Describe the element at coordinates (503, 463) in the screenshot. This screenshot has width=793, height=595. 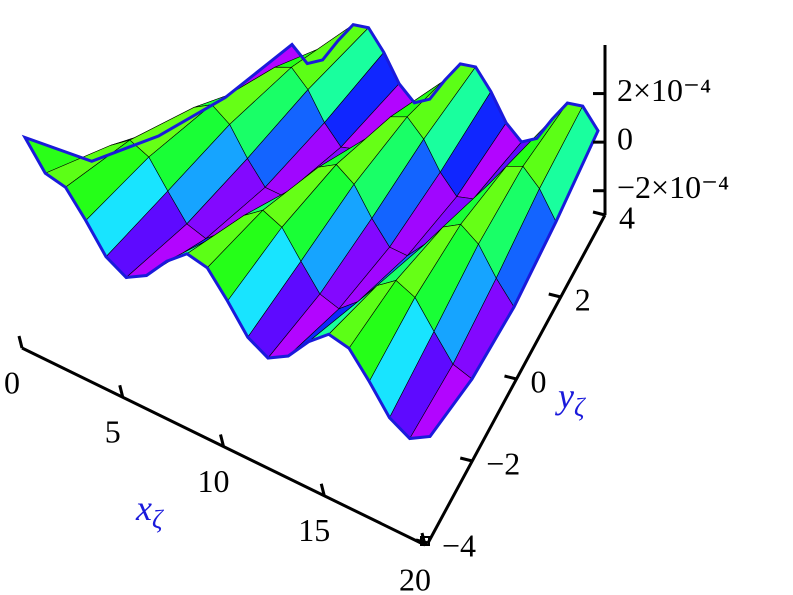
I see `y-tick-label: −2` at that location.